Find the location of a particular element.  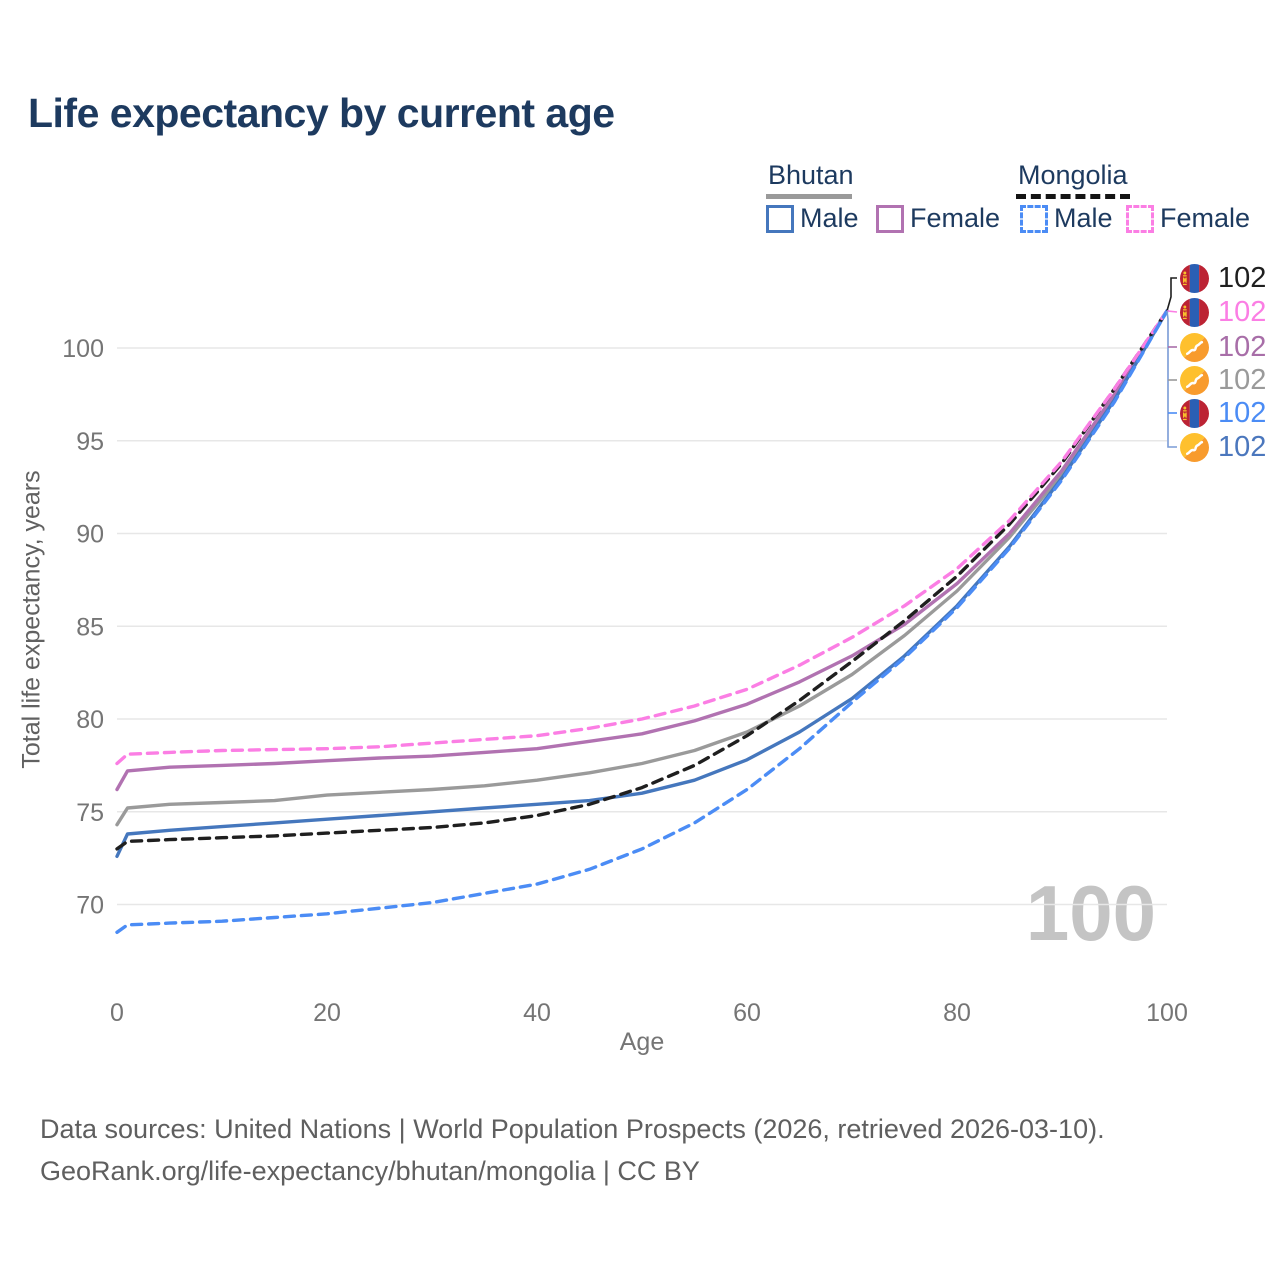

legend-item-mongolia-female: Female is located at coordinates (1188, 218).